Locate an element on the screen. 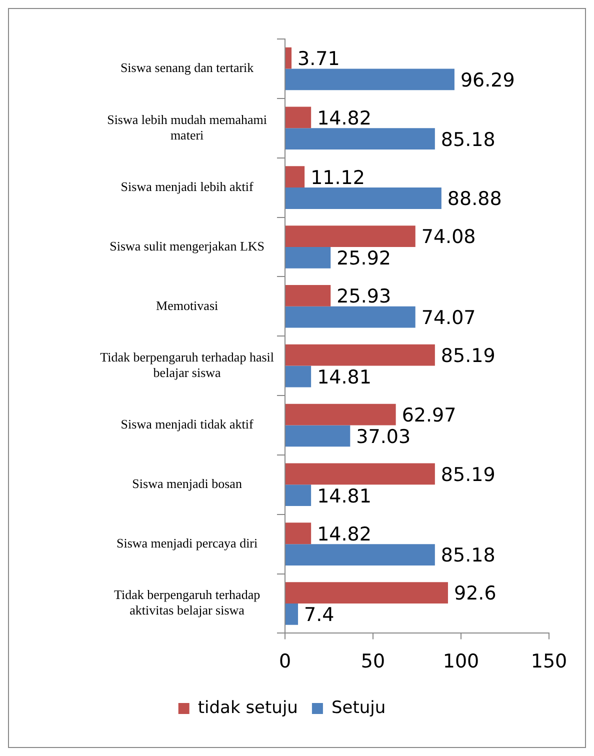 Image resolution: width=594 pixels, height=756 pixels. legend-label: tidak setuju is located at coordinates (248, 708).